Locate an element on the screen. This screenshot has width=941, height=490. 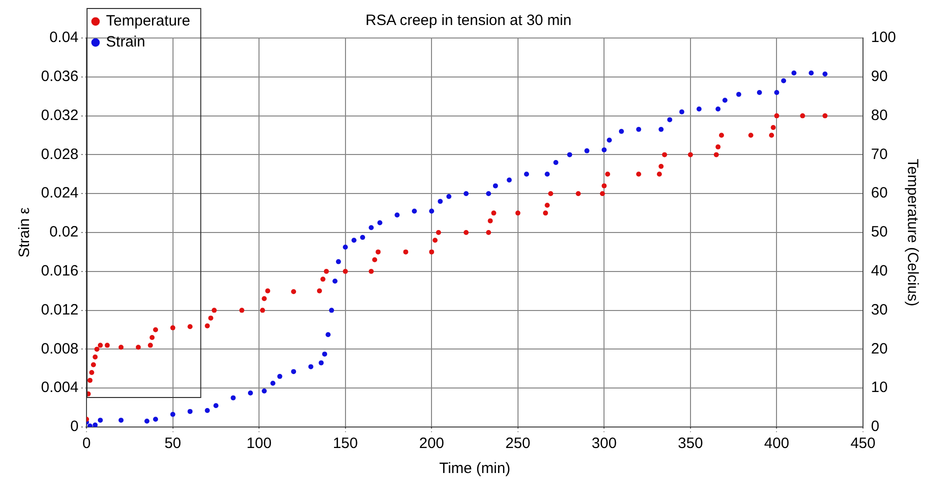
y-tick-label: 0.036 is located at coordinates (59, 77).